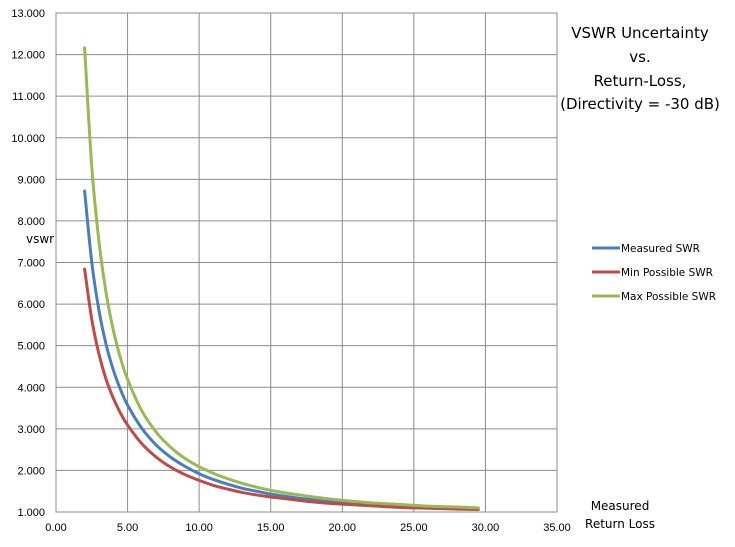  I want to click on y-tick-label: 12.000, so click(28, 56).